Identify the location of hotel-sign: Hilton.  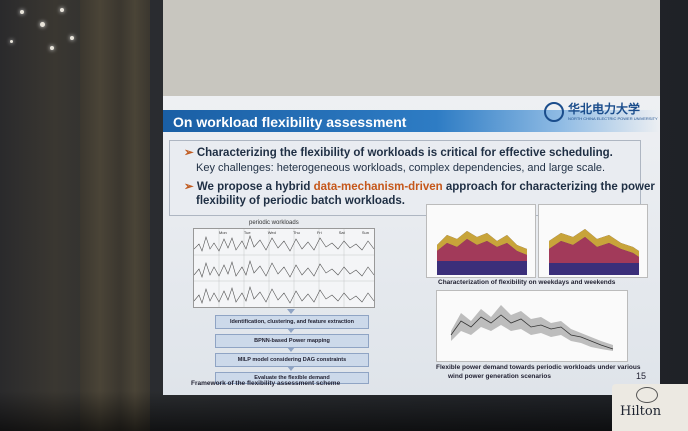
(650, 407).